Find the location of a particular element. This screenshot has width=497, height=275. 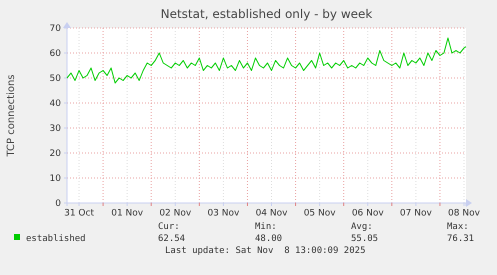

text: Avg: is located at coordinates (362, 227).